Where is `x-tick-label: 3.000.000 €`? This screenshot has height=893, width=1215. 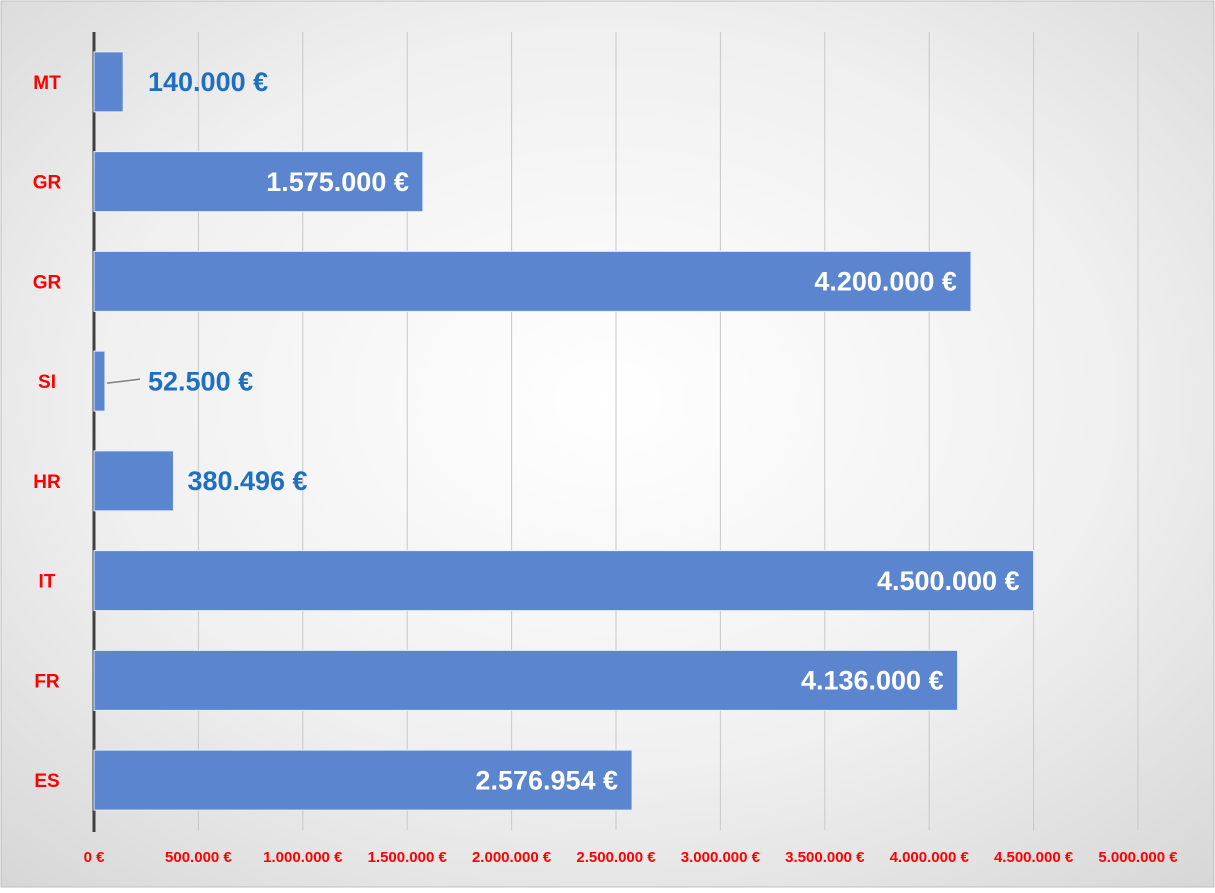 x-tick-label: 3.000.000 € is located at coordinates (721, 857).